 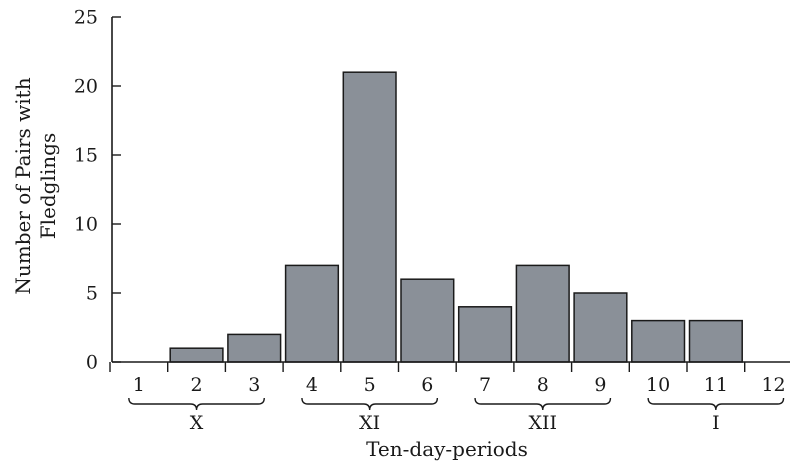 I want to click on x-tick-label: 12, so click(x=773, y=385).